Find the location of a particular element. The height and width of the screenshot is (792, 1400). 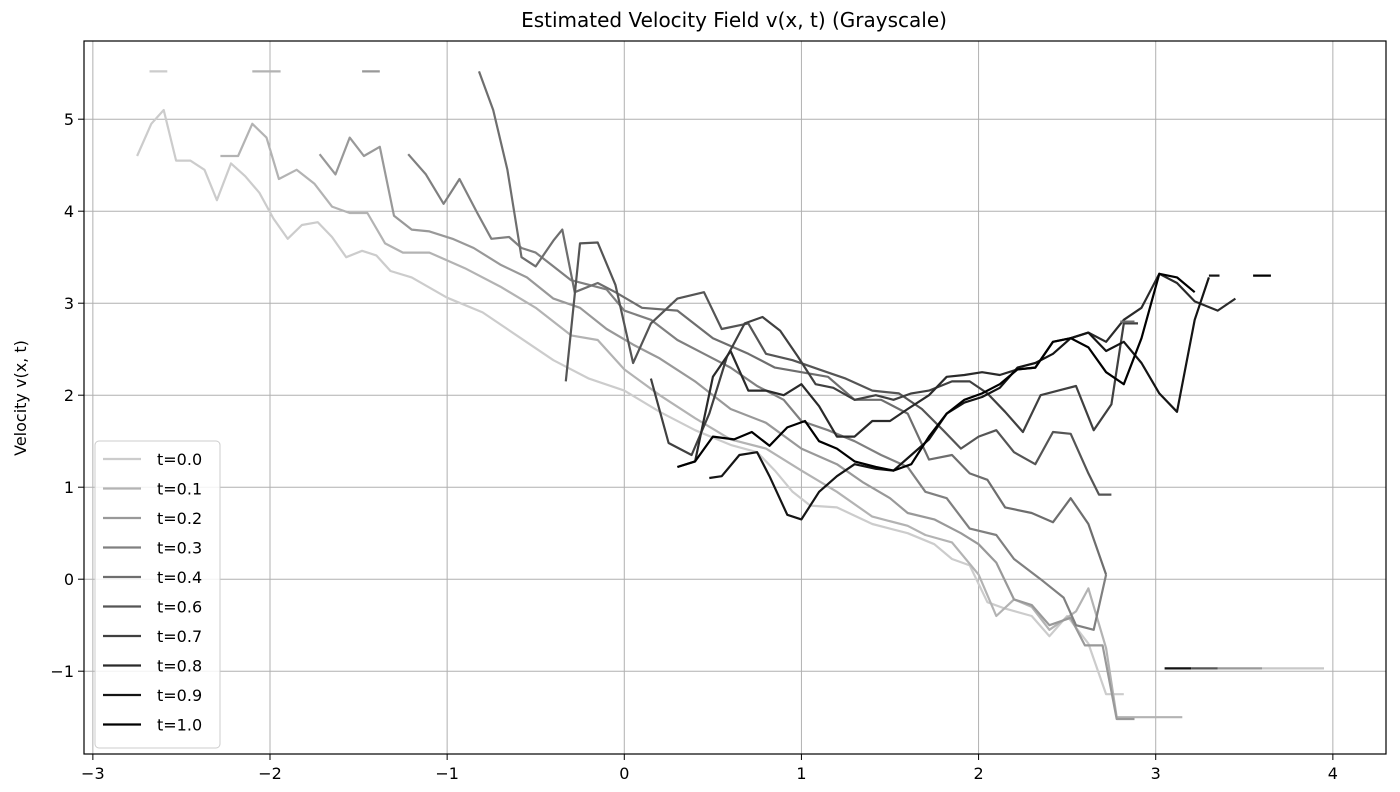

x-tick-label: 2 is located at coordinates (978, 773).